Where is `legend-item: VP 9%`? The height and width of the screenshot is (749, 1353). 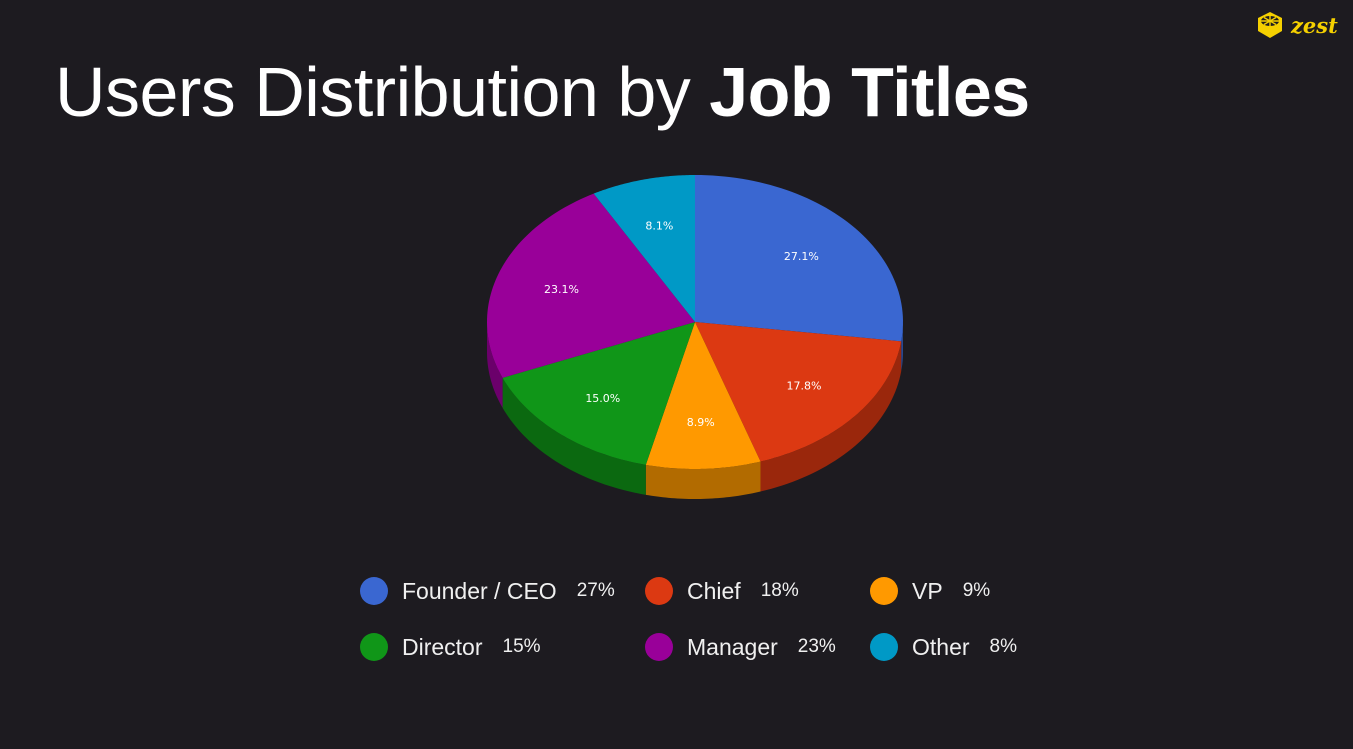 legend-item: VP 9% is located at coordinates (970, 591).